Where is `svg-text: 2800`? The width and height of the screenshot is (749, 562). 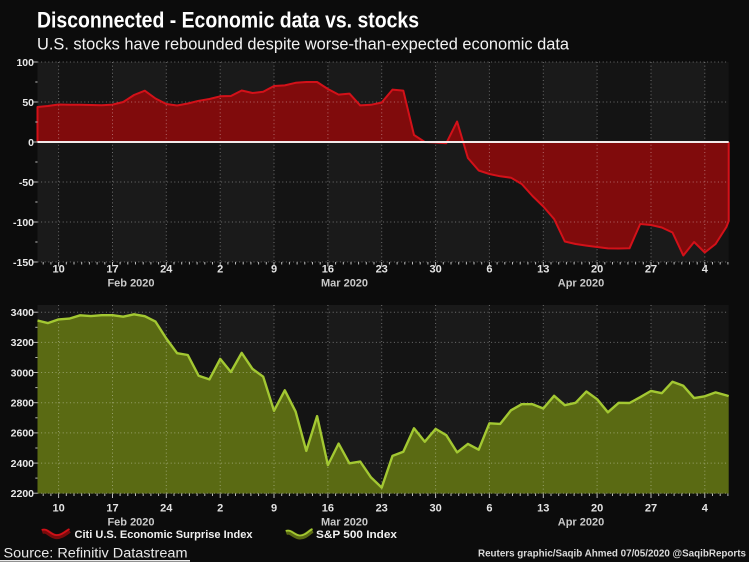
svg-text: 2800 is located at coordinates (23, 404).